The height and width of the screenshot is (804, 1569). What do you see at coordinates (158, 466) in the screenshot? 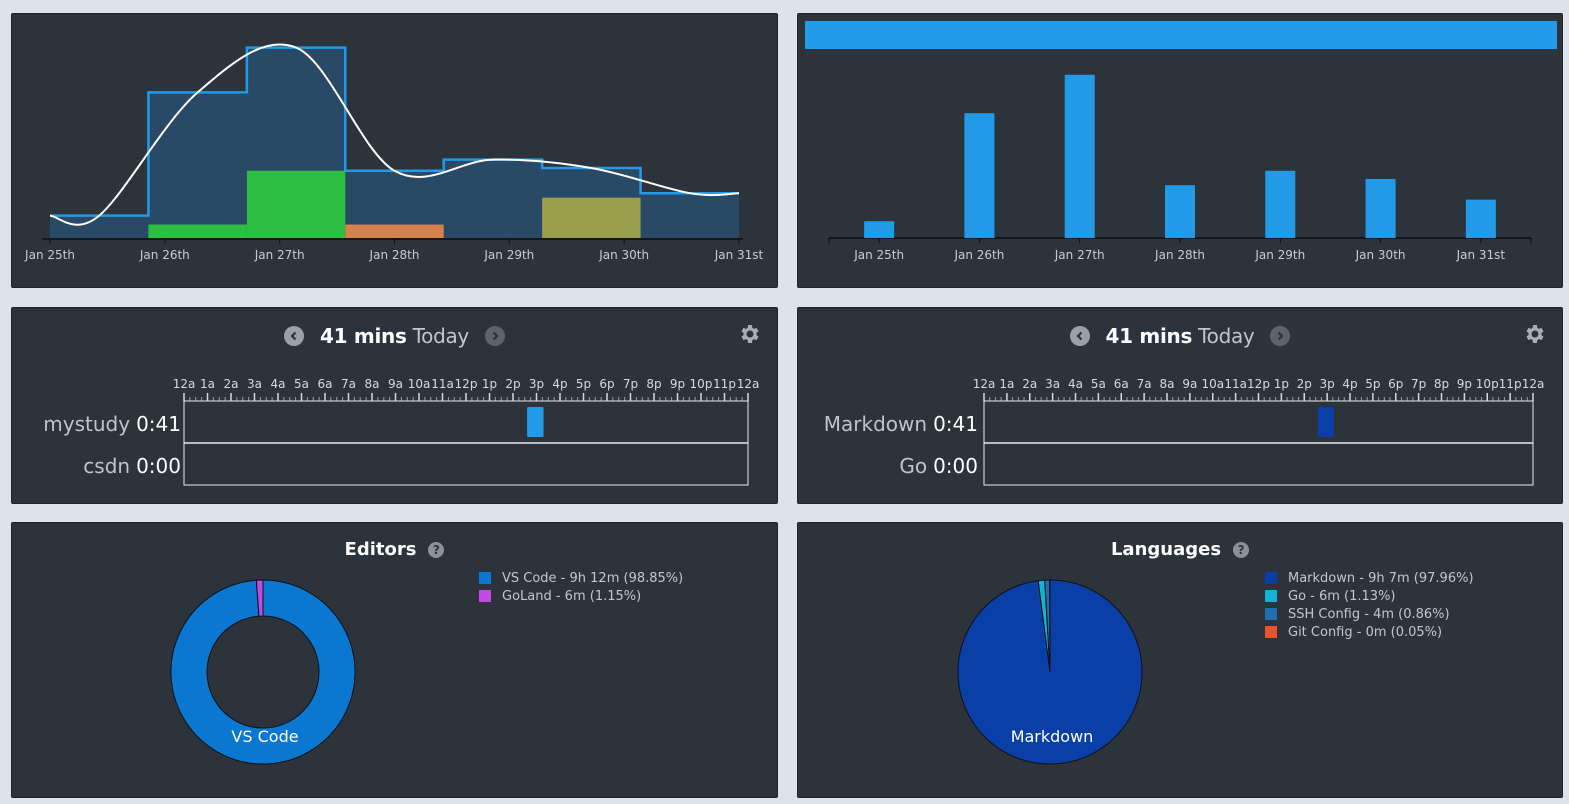
I see `timeline-row-duration: 0:00` at bounding box center [158, 466].